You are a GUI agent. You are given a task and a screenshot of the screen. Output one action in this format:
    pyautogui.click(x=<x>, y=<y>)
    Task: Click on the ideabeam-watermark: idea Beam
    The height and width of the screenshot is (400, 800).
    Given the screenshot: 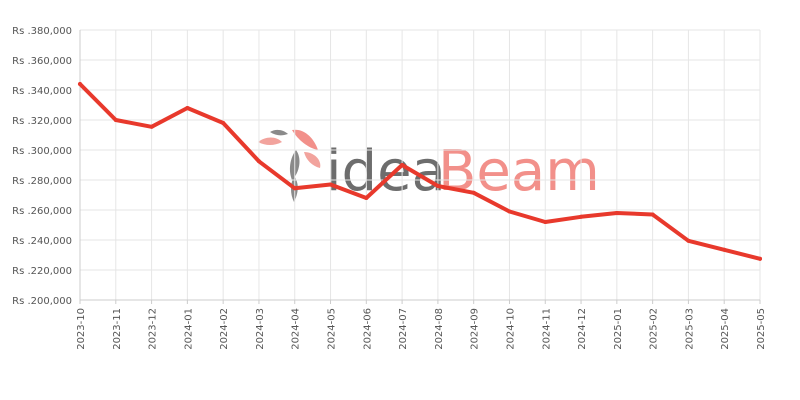 What is the action you would take?
    pyautogui.click(x=429, y=166)
    